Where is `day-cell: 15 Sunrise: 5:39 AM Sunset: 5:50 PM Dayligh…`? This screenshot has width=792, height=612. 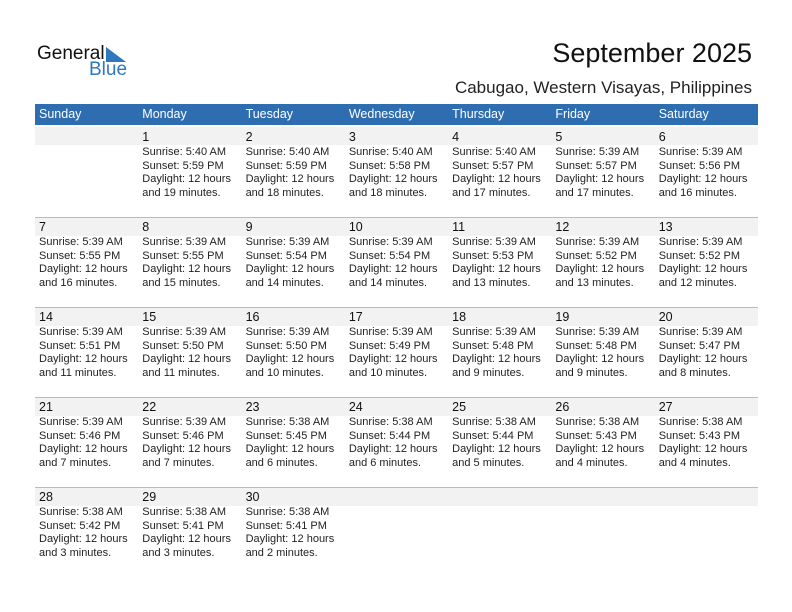
day-cell: 15 Sunrise: 5:39 AM Sunset: 5:50 PM Dayligh… is located at coordinates (189, 342).